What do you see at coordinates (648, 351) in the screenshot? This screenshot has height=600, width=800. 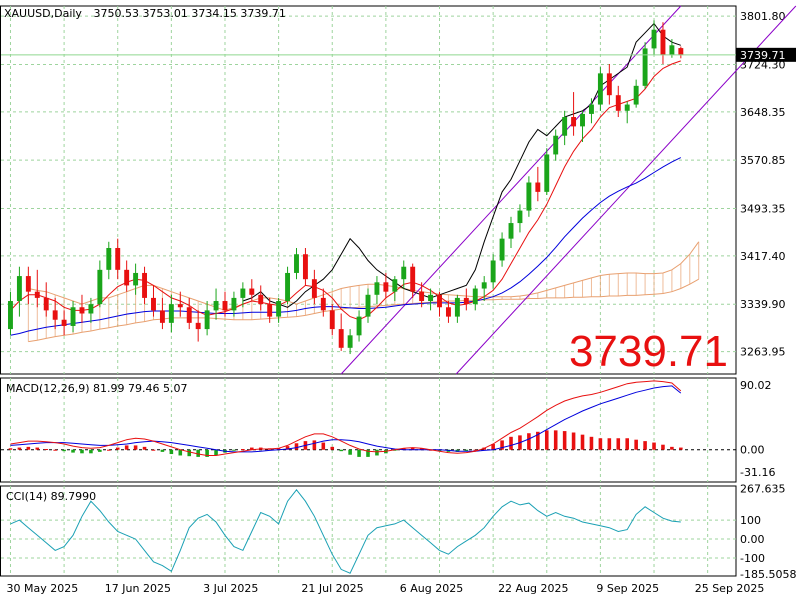 I see `big-price-readout: 3739.71` at bounding box center [648, 351].